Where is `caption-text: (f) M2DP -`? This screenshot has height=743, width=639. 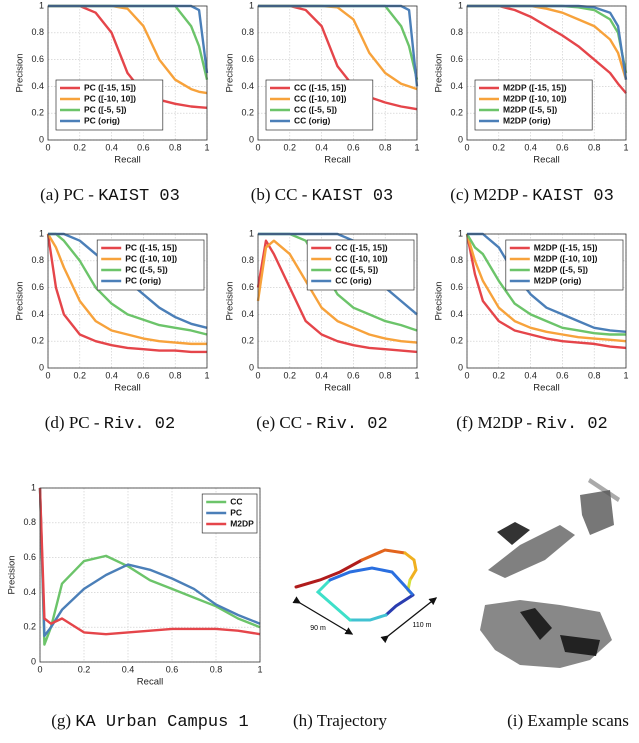 caption-text: (f) M2DP - is located at coordinates (496, 422).